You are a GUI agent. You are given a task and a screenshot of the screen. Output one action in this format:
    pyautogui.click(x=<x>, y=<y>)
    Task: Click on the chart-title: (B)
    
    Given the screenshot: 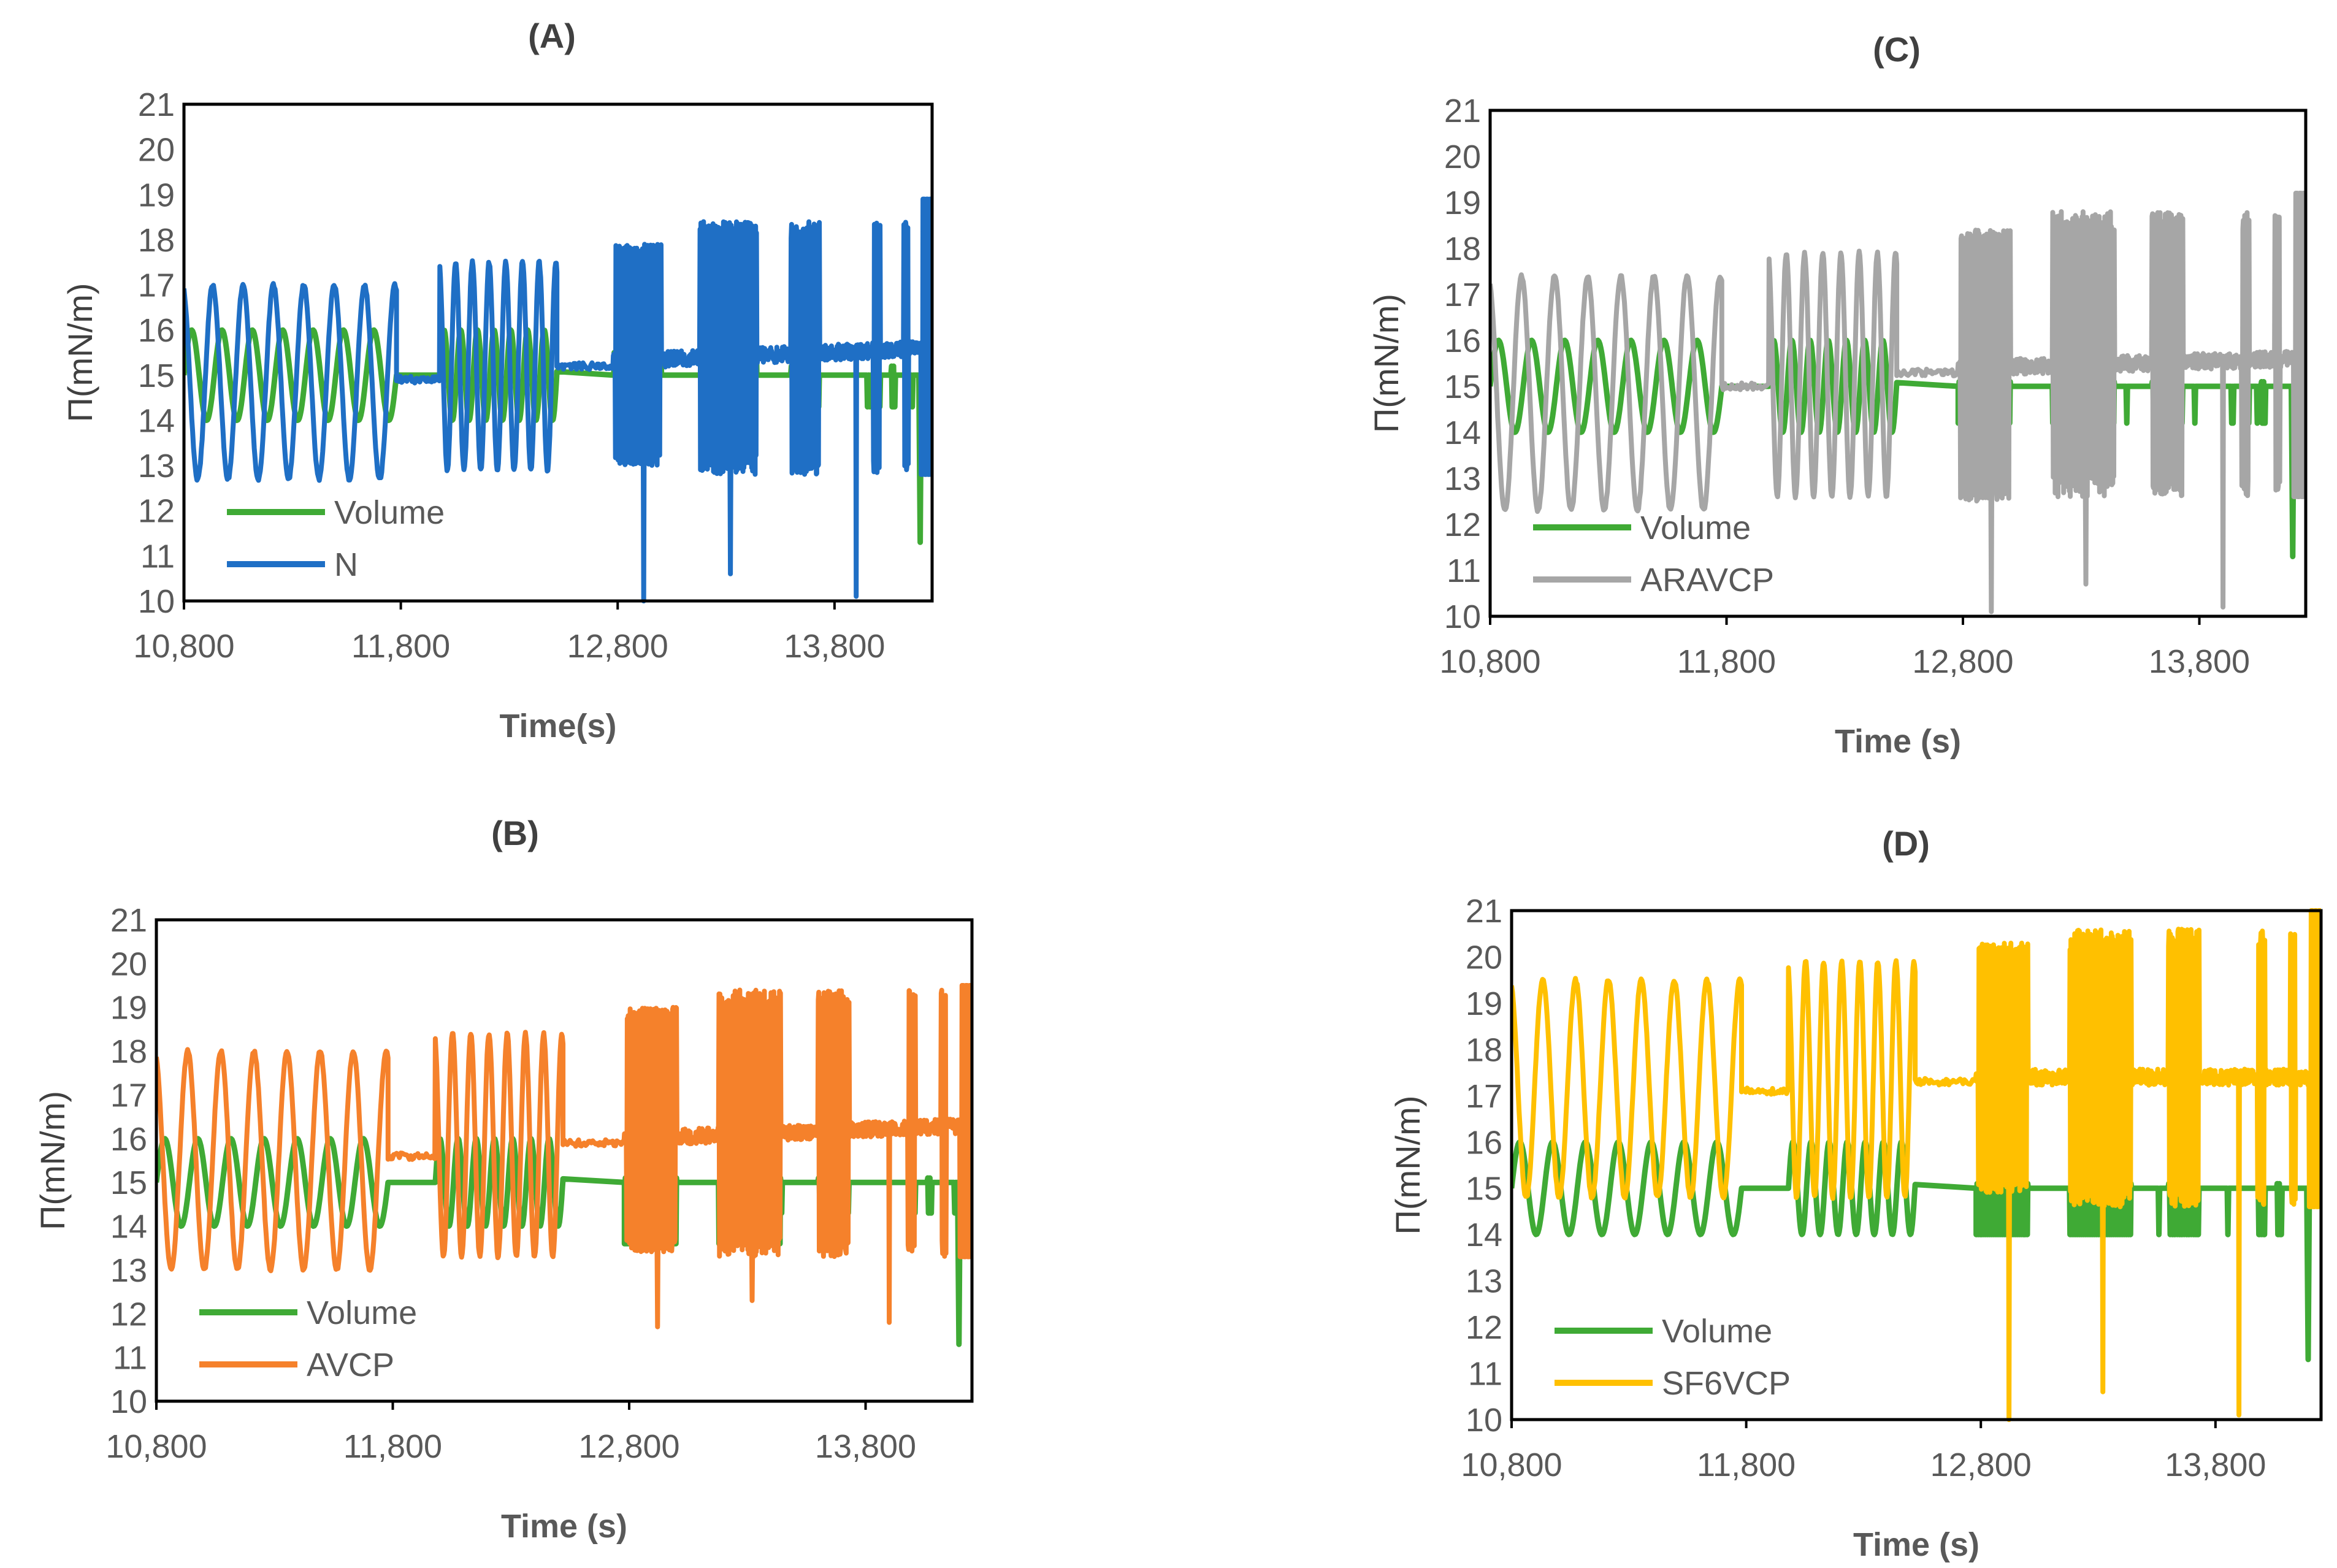 What is the action you would take?
    pyautogui.click(x=515, y=833)
    